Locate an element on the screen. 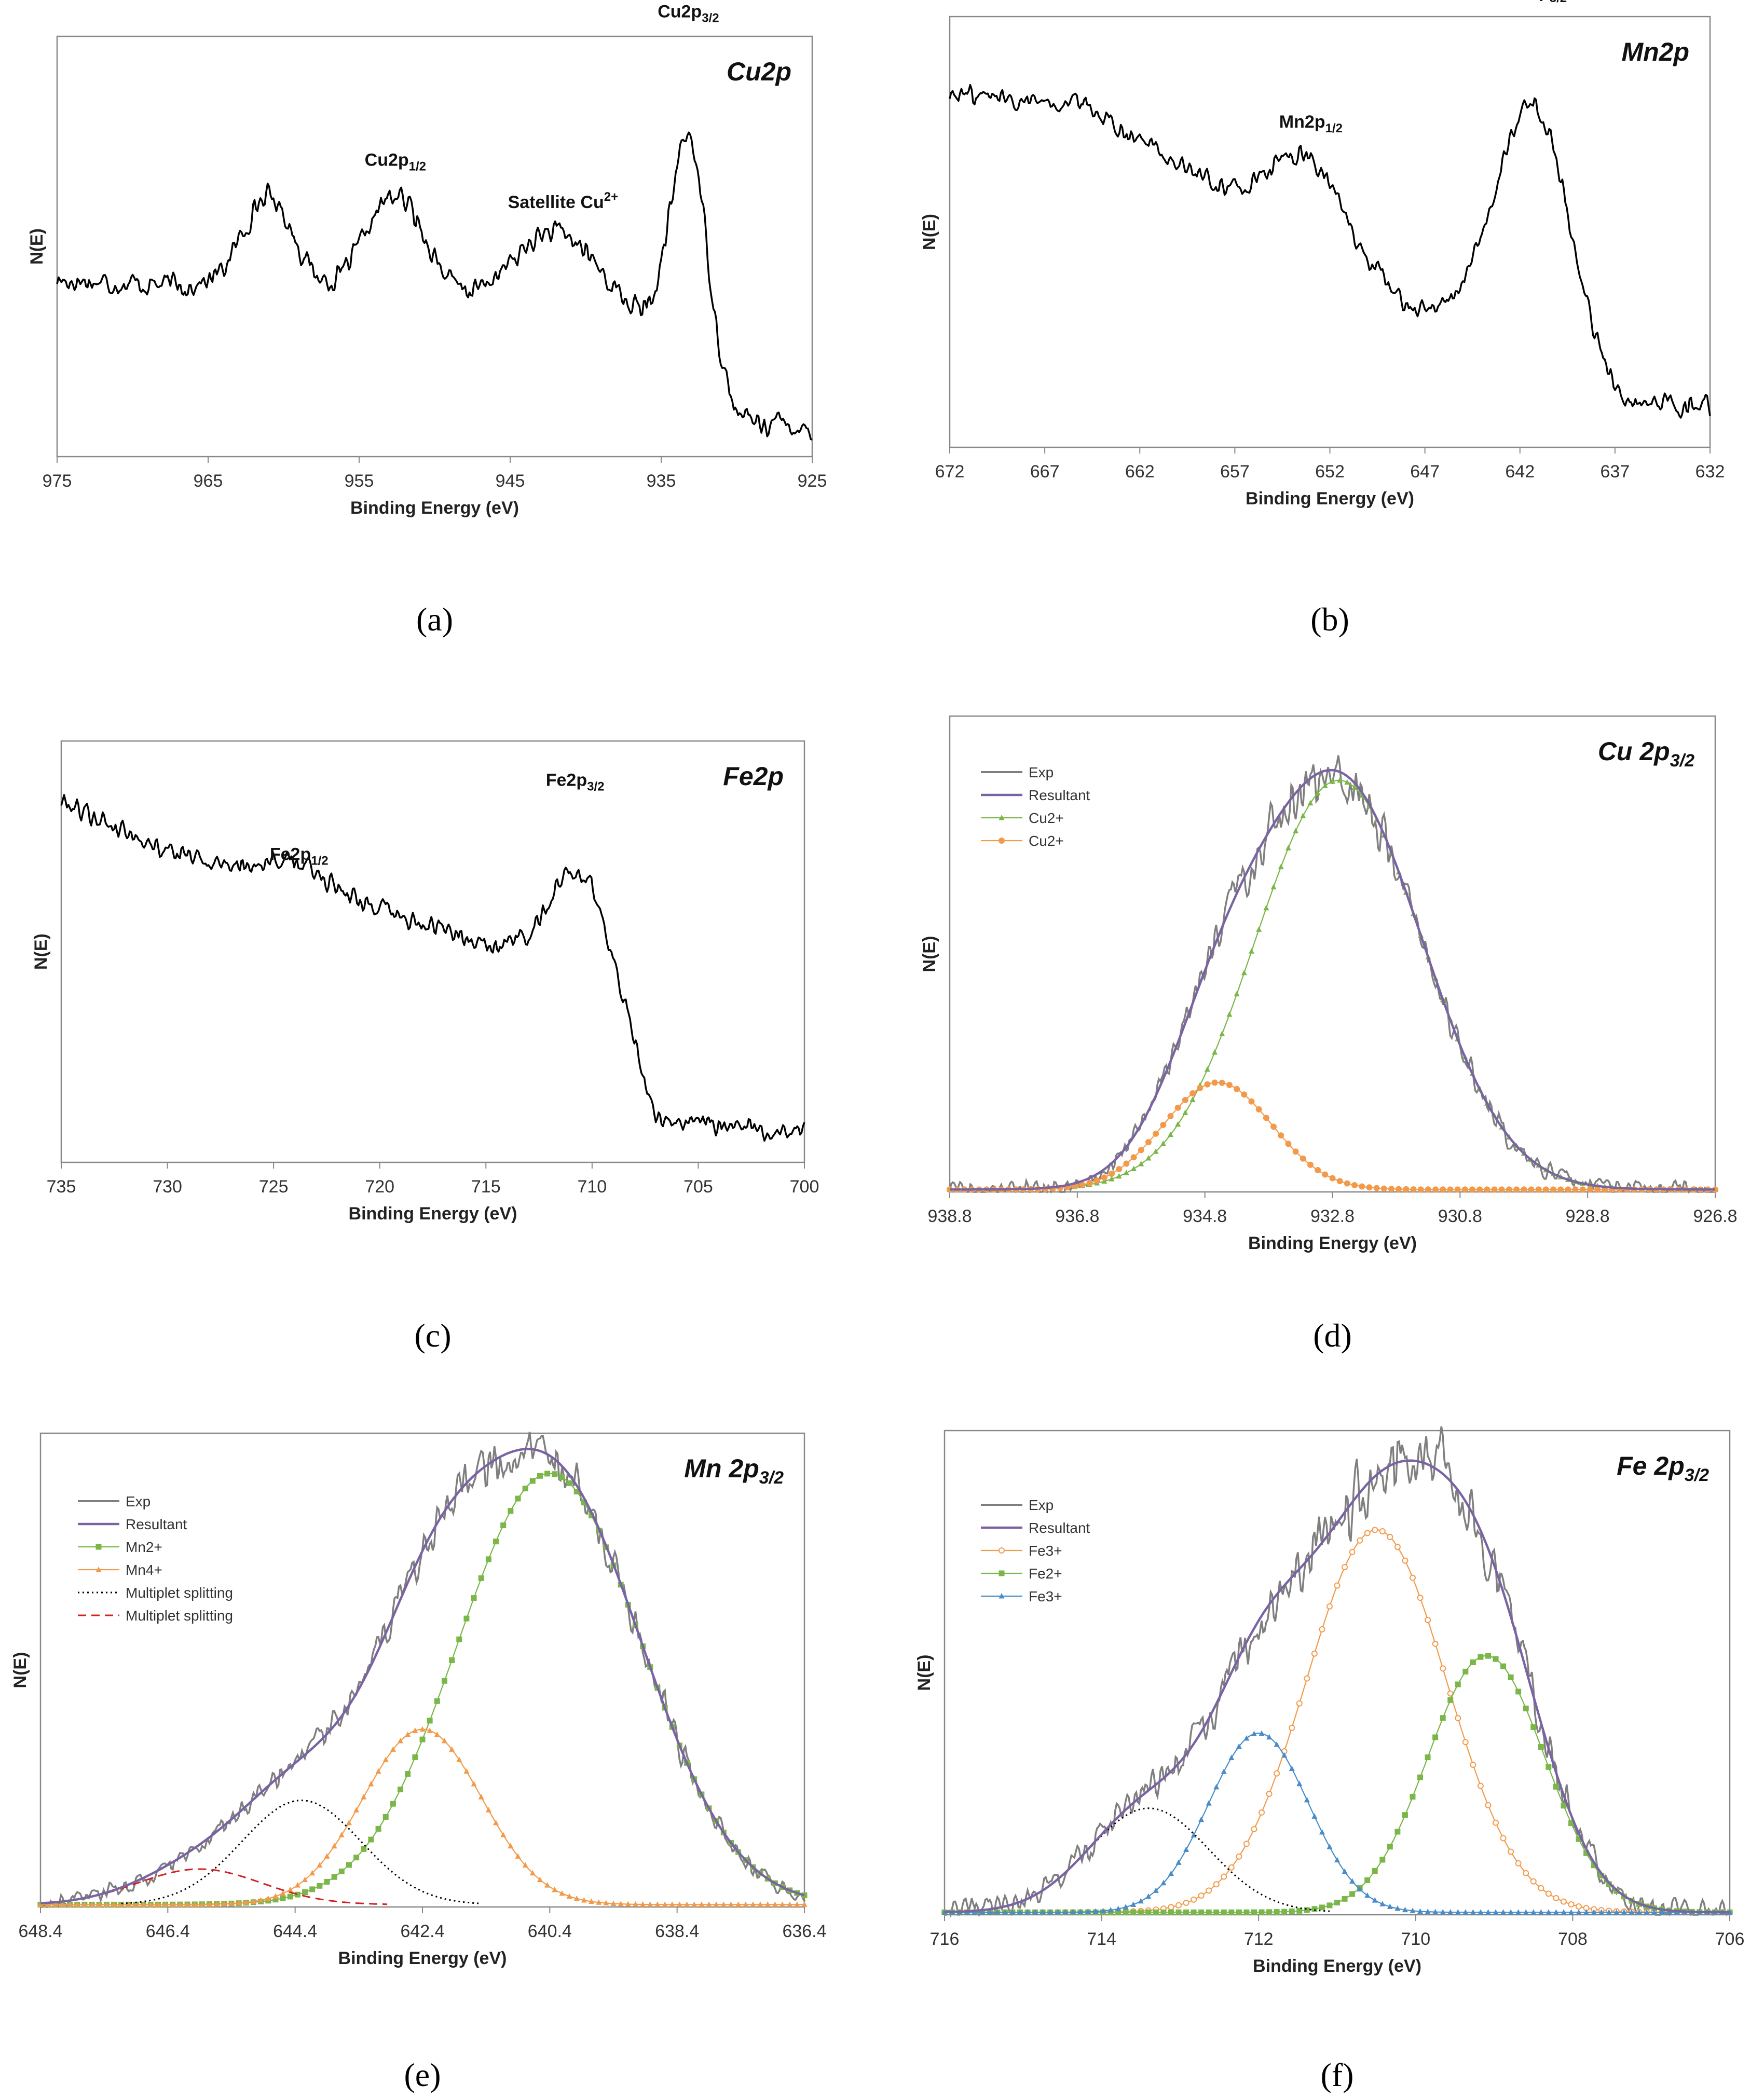 This screenshot has height=2100, width=1764. x-axis-title: Binding Energy (eV) is located at coordinates (422, 1958).